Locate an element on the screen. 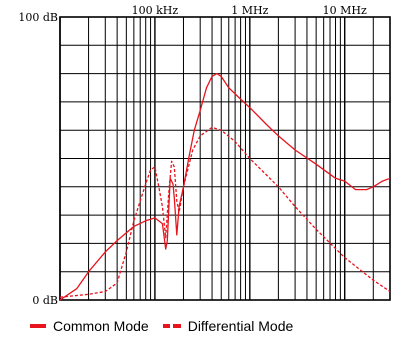 The width and height of the screenshot is (410, 340). differential-mode-swatch is located at coordinates (171, 326).